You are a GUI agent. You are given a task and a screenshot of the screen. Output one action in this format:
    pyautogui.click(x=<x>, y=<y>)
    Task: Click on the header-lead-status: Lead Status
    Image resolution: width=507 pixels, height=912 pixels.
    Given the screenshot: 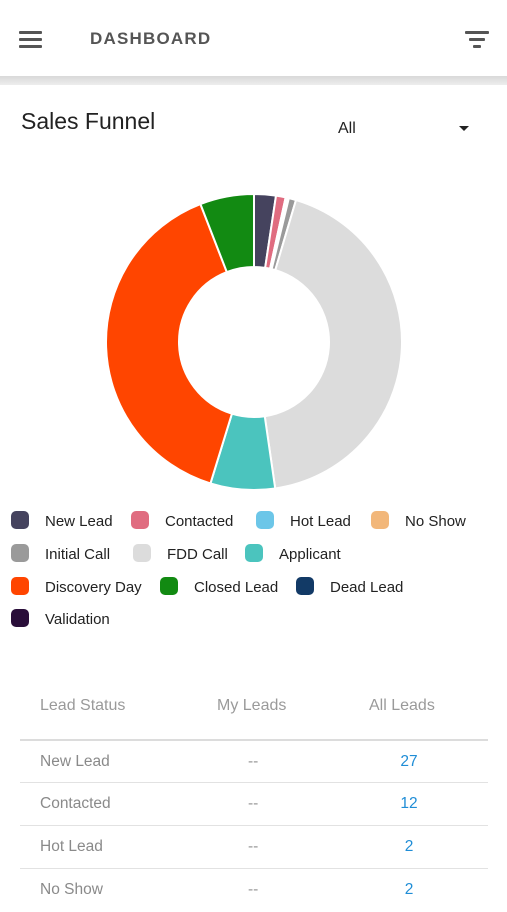 What is the action you would take?
    pyautogui.click(x=83, y=705)
    